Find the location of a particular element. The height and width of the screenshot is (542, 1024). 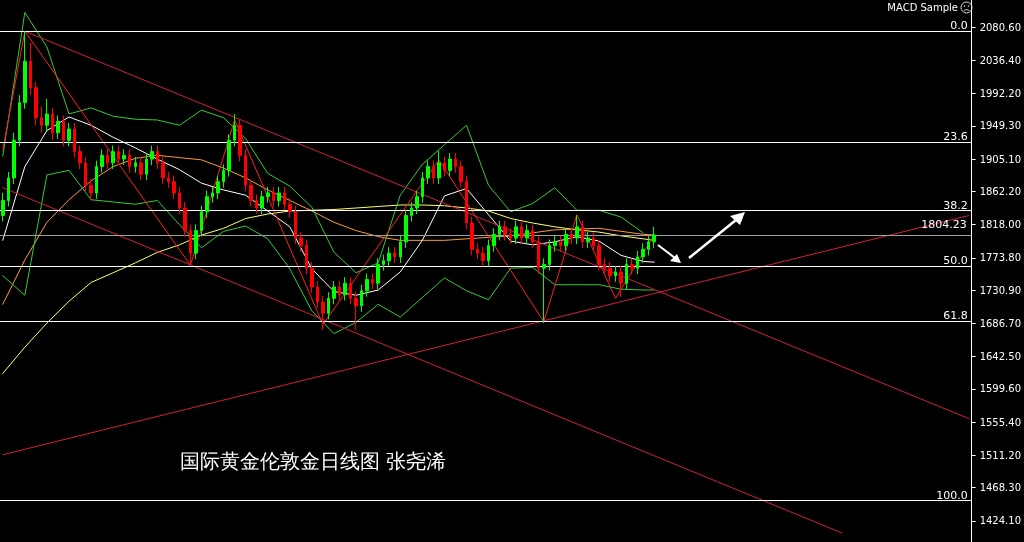

y-tick-label: 1949.30 is located at coordinates (1000, 126).